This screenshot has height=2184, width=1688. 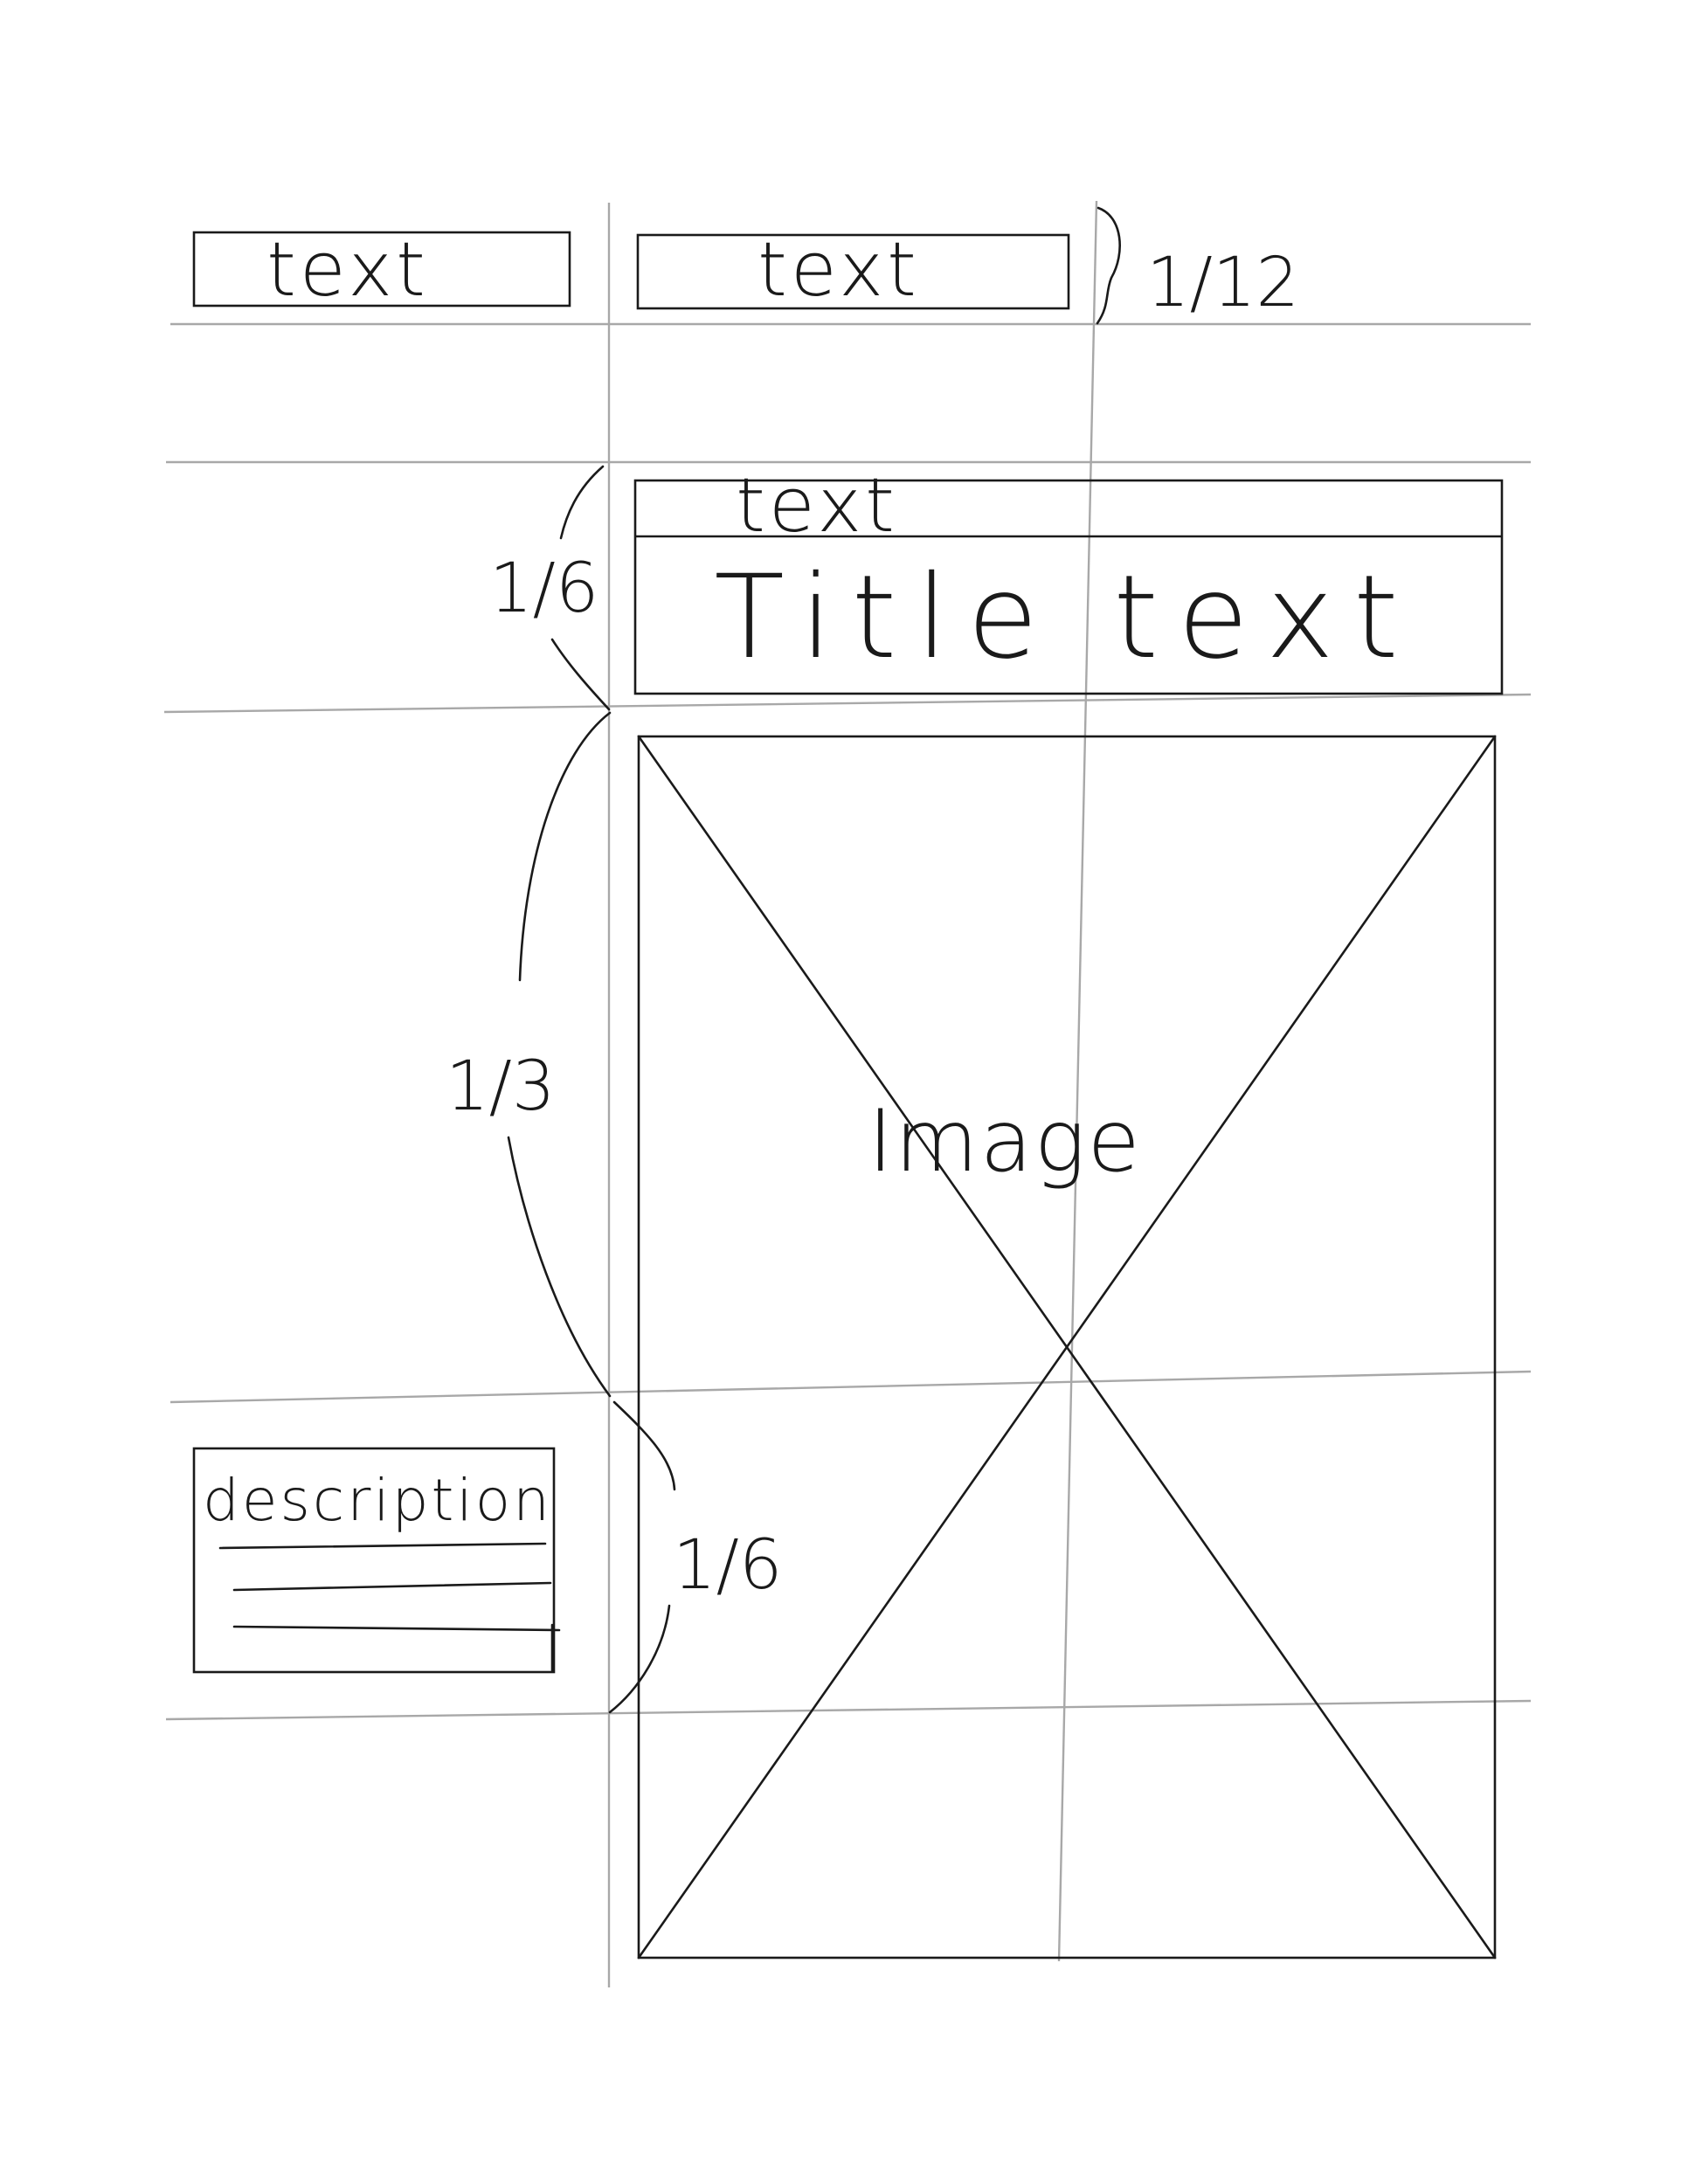 I want to click on fraction-top-row: 1/12, so click(x=1222, y=283).